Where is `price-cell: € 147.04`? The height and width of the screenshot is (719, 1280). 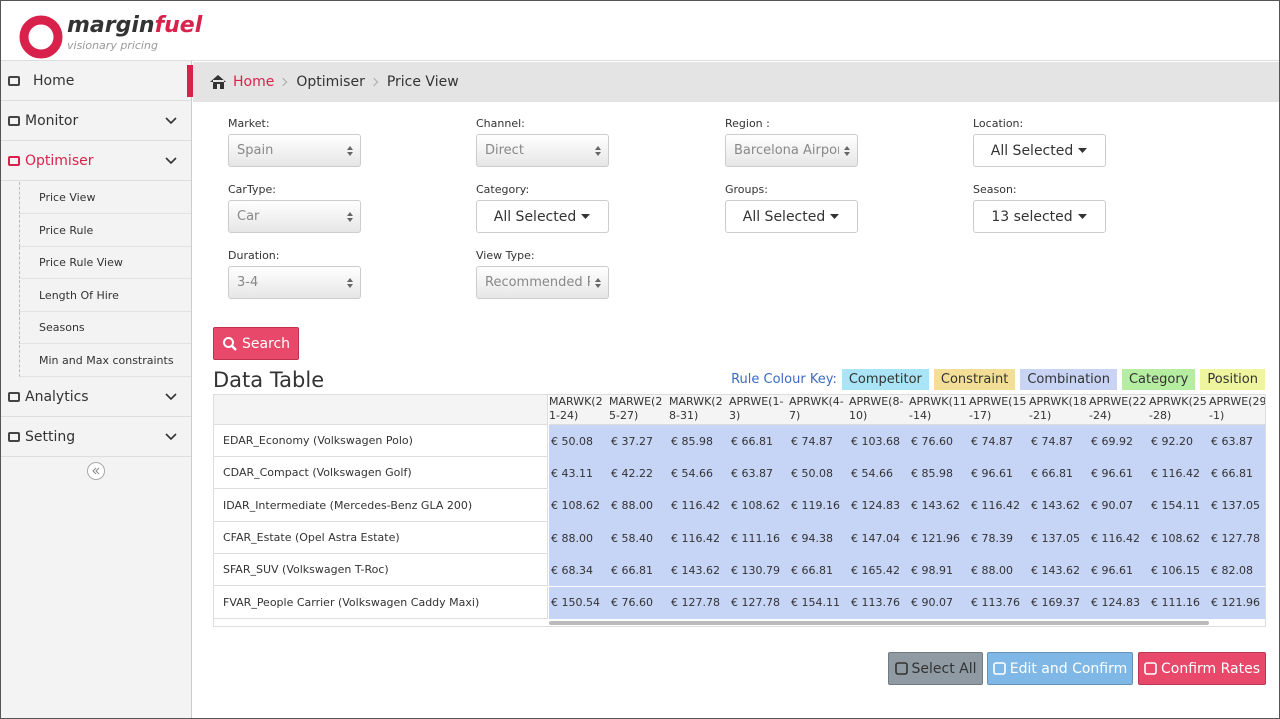 price-cell: € 147.04 is located at coordinates (879, 538).